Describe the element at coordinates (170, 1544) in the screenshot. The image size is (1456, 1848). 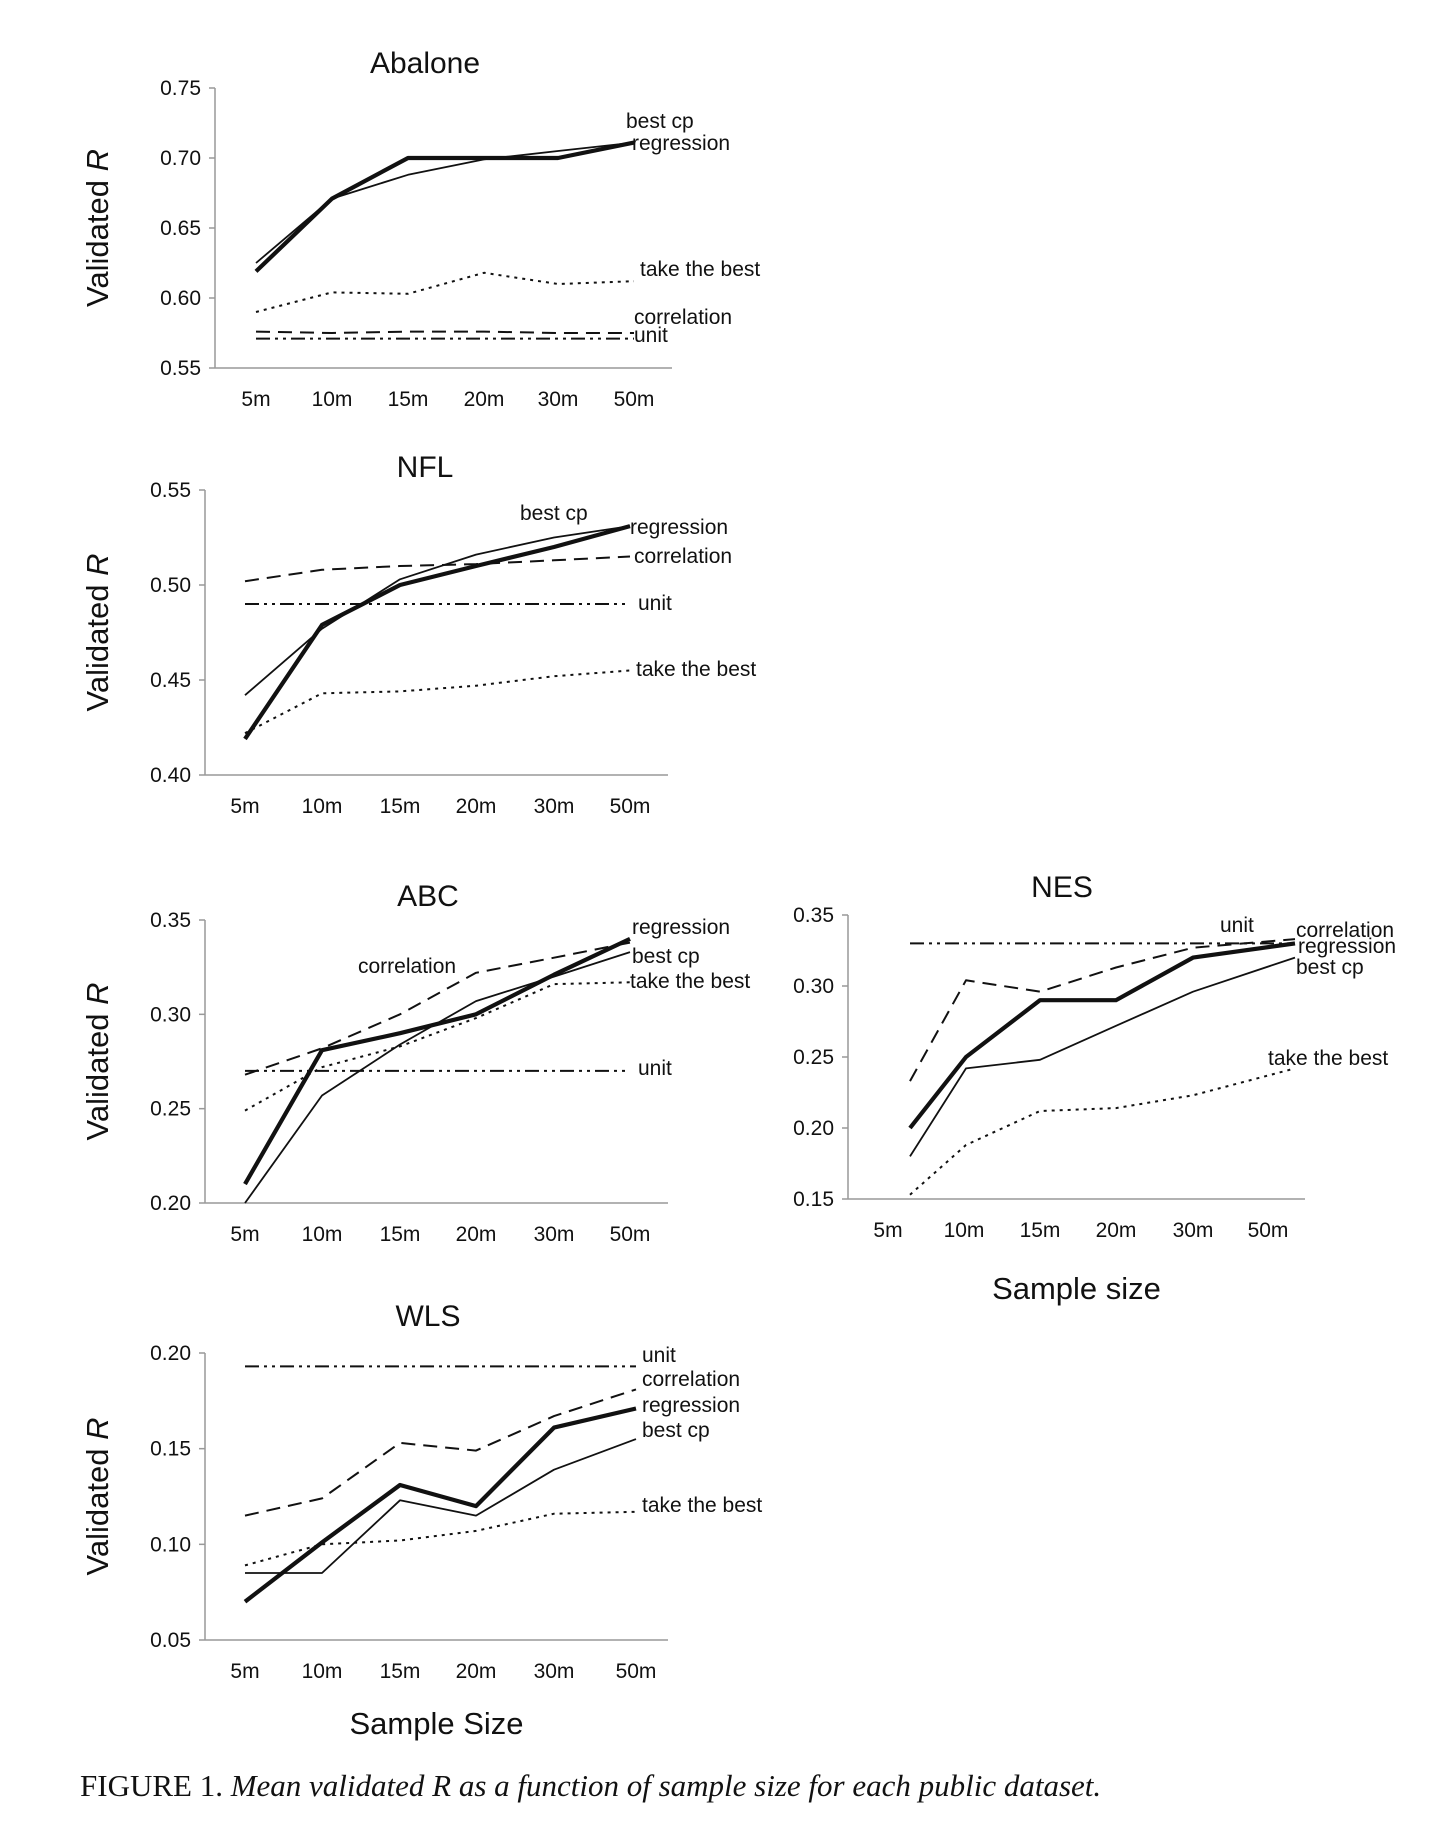
I see `y-tick-label: 0.10` at that location.